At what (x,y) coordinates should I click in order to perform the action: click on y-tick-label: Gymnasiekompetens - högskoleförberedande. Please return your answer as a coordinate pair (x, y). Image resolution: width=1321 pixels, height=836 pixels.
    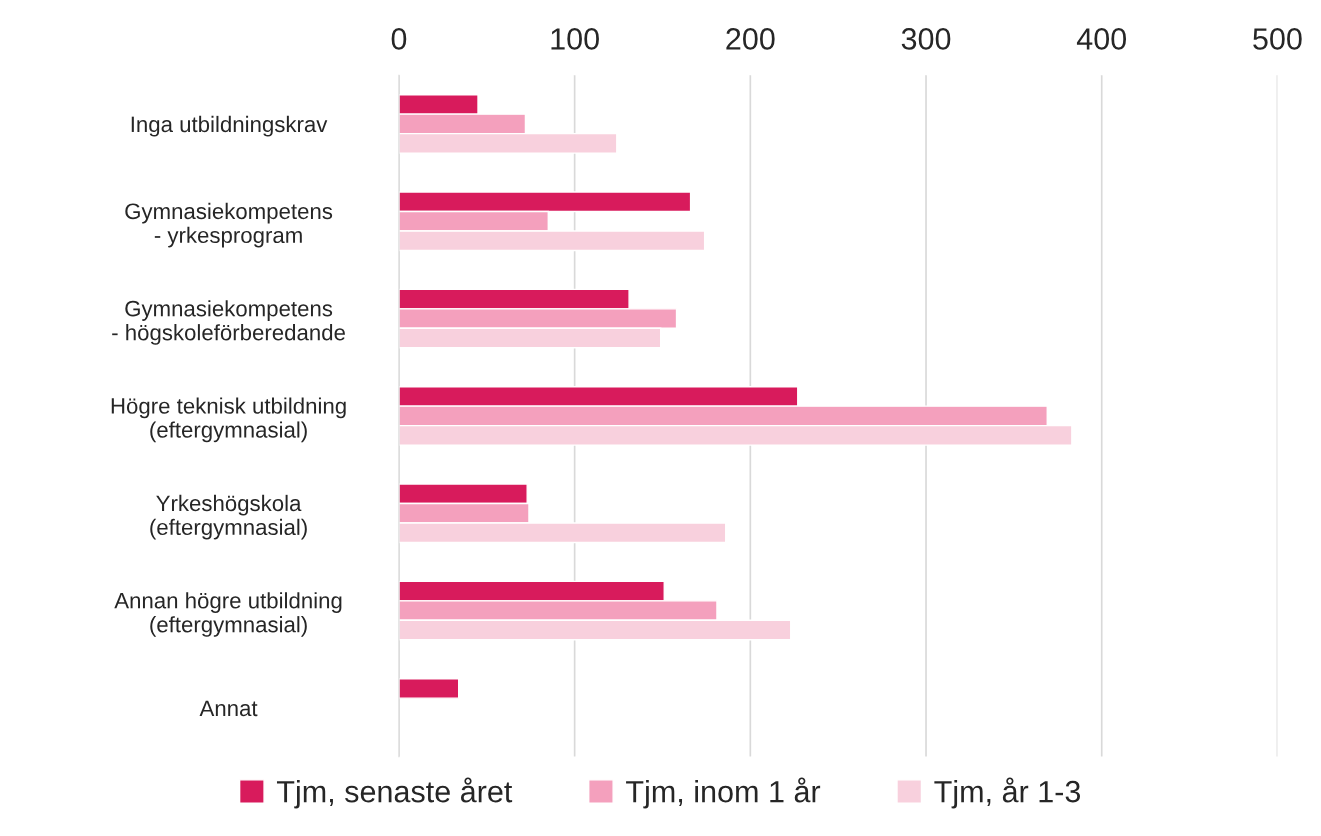
    Looking at the image, I should click on (228, 322).